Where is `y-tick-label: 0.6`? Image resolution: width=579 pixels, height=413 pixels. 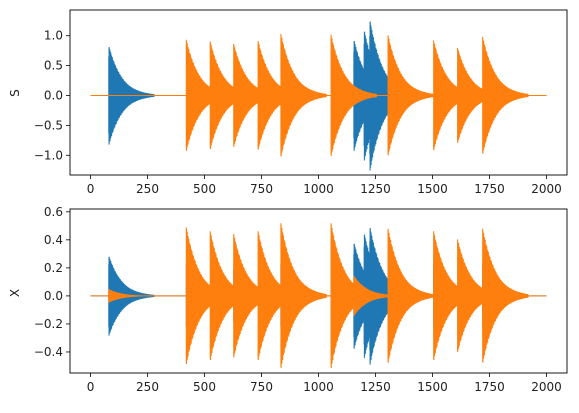
y-tick-label: 0.6 is located at coordinates (53, 212).